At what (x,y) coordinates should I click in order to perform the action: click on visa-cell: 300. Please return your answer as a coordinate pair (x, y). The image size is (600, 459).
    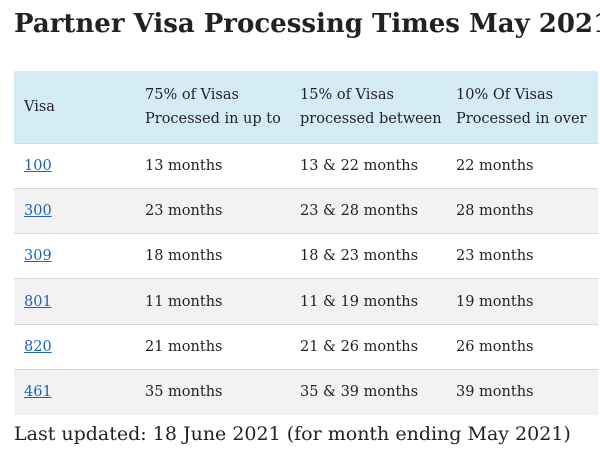
    Looking at the image, I should click on (74, 210).